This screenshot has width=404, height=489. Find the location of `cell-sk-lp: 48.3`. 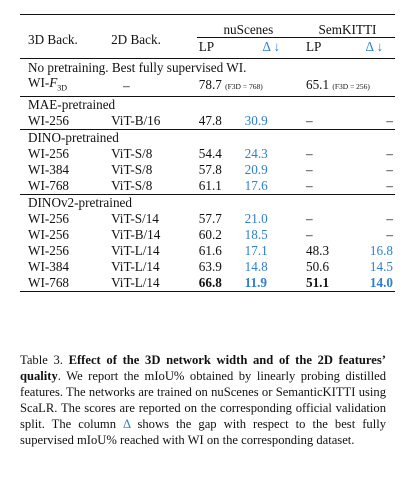

cell-sk-lp: 48.3 is located at coordinates (317, 251).